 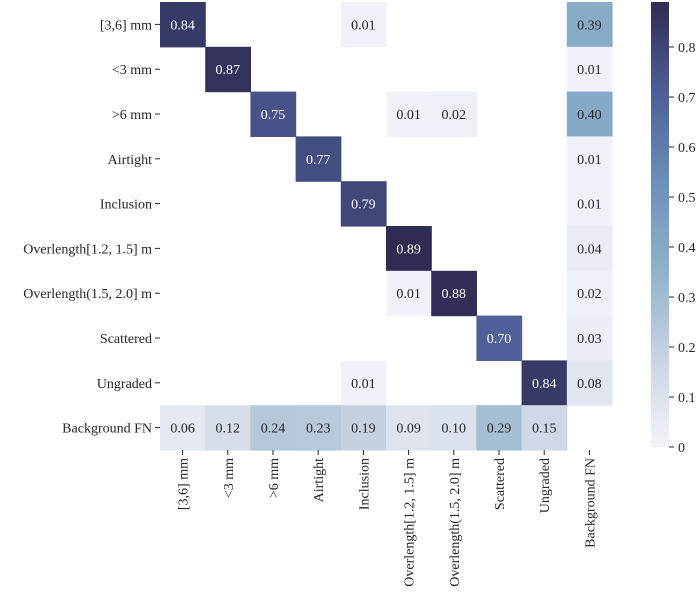 I want to click on cell-value-label: 0.12, so click(x=228, y=429).